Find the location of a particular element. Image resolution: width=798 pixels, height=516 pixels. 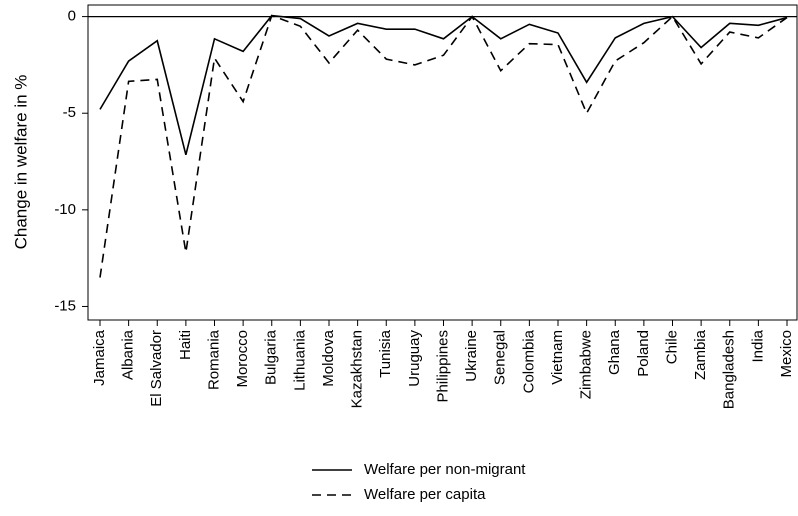

x-tick-label: Uruguay is located at coordinates (414, 358).